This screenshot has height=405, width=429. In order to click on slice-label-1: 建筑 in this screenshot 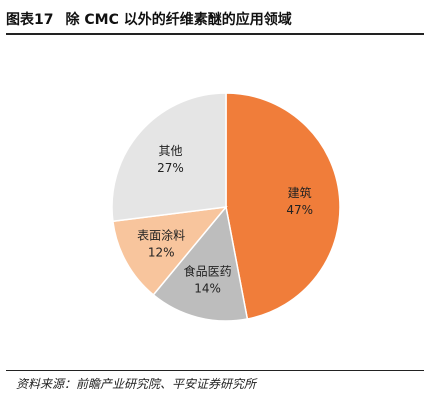, I will do `click(300, 192)`.